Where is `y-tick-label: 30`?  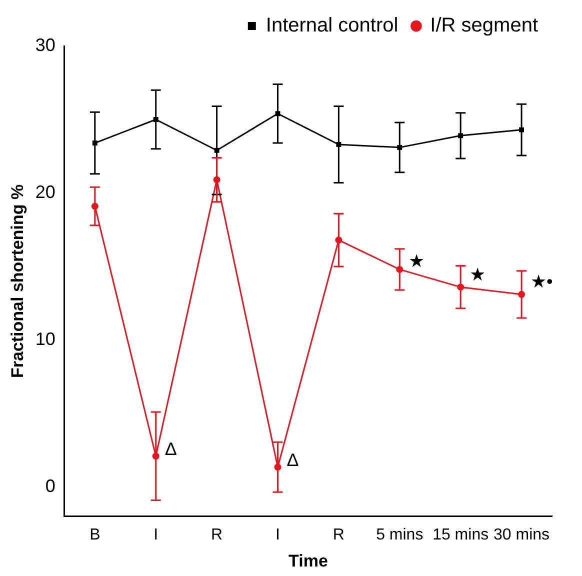
y-tick-label: 30 is located at coordinates (45, 44).